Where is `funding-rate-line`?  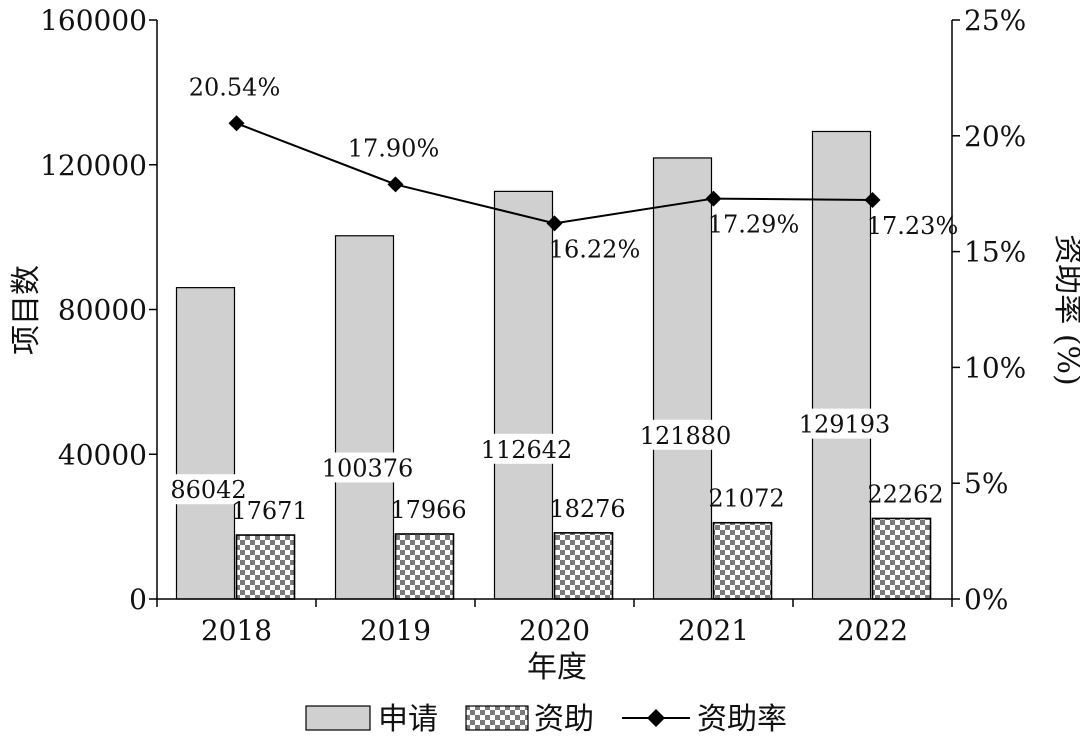
funding-rate-line is located at coordinates (554, 173).